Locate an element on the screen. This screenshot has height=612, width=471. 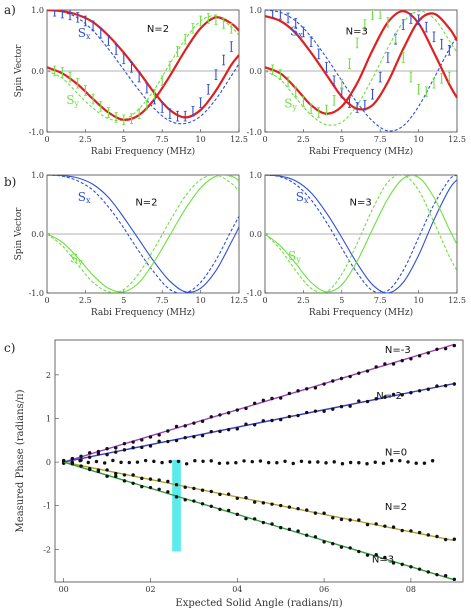
series-line-fit-sx-fit is located at coordinates (143, 64).